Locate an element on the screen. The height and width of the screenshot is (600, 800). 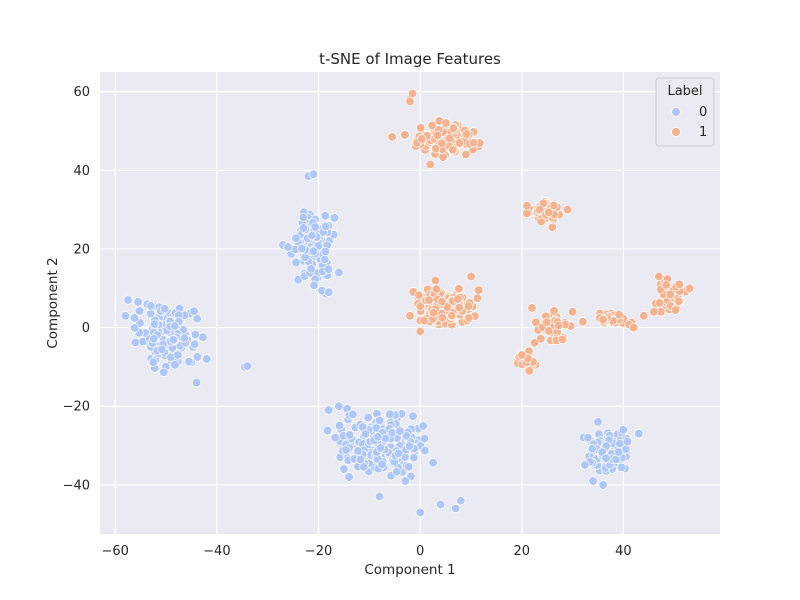
legend-box is located at coordinates (685, 112).